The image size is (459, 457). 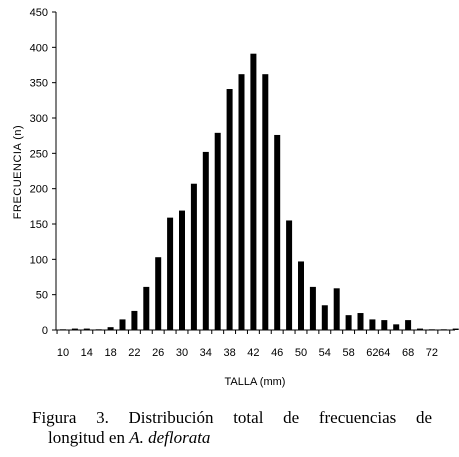 What do you see at coordinates (39, 225) in the screenshot?
I see `y-tick-label: 150` at bounding box center [39, 225].